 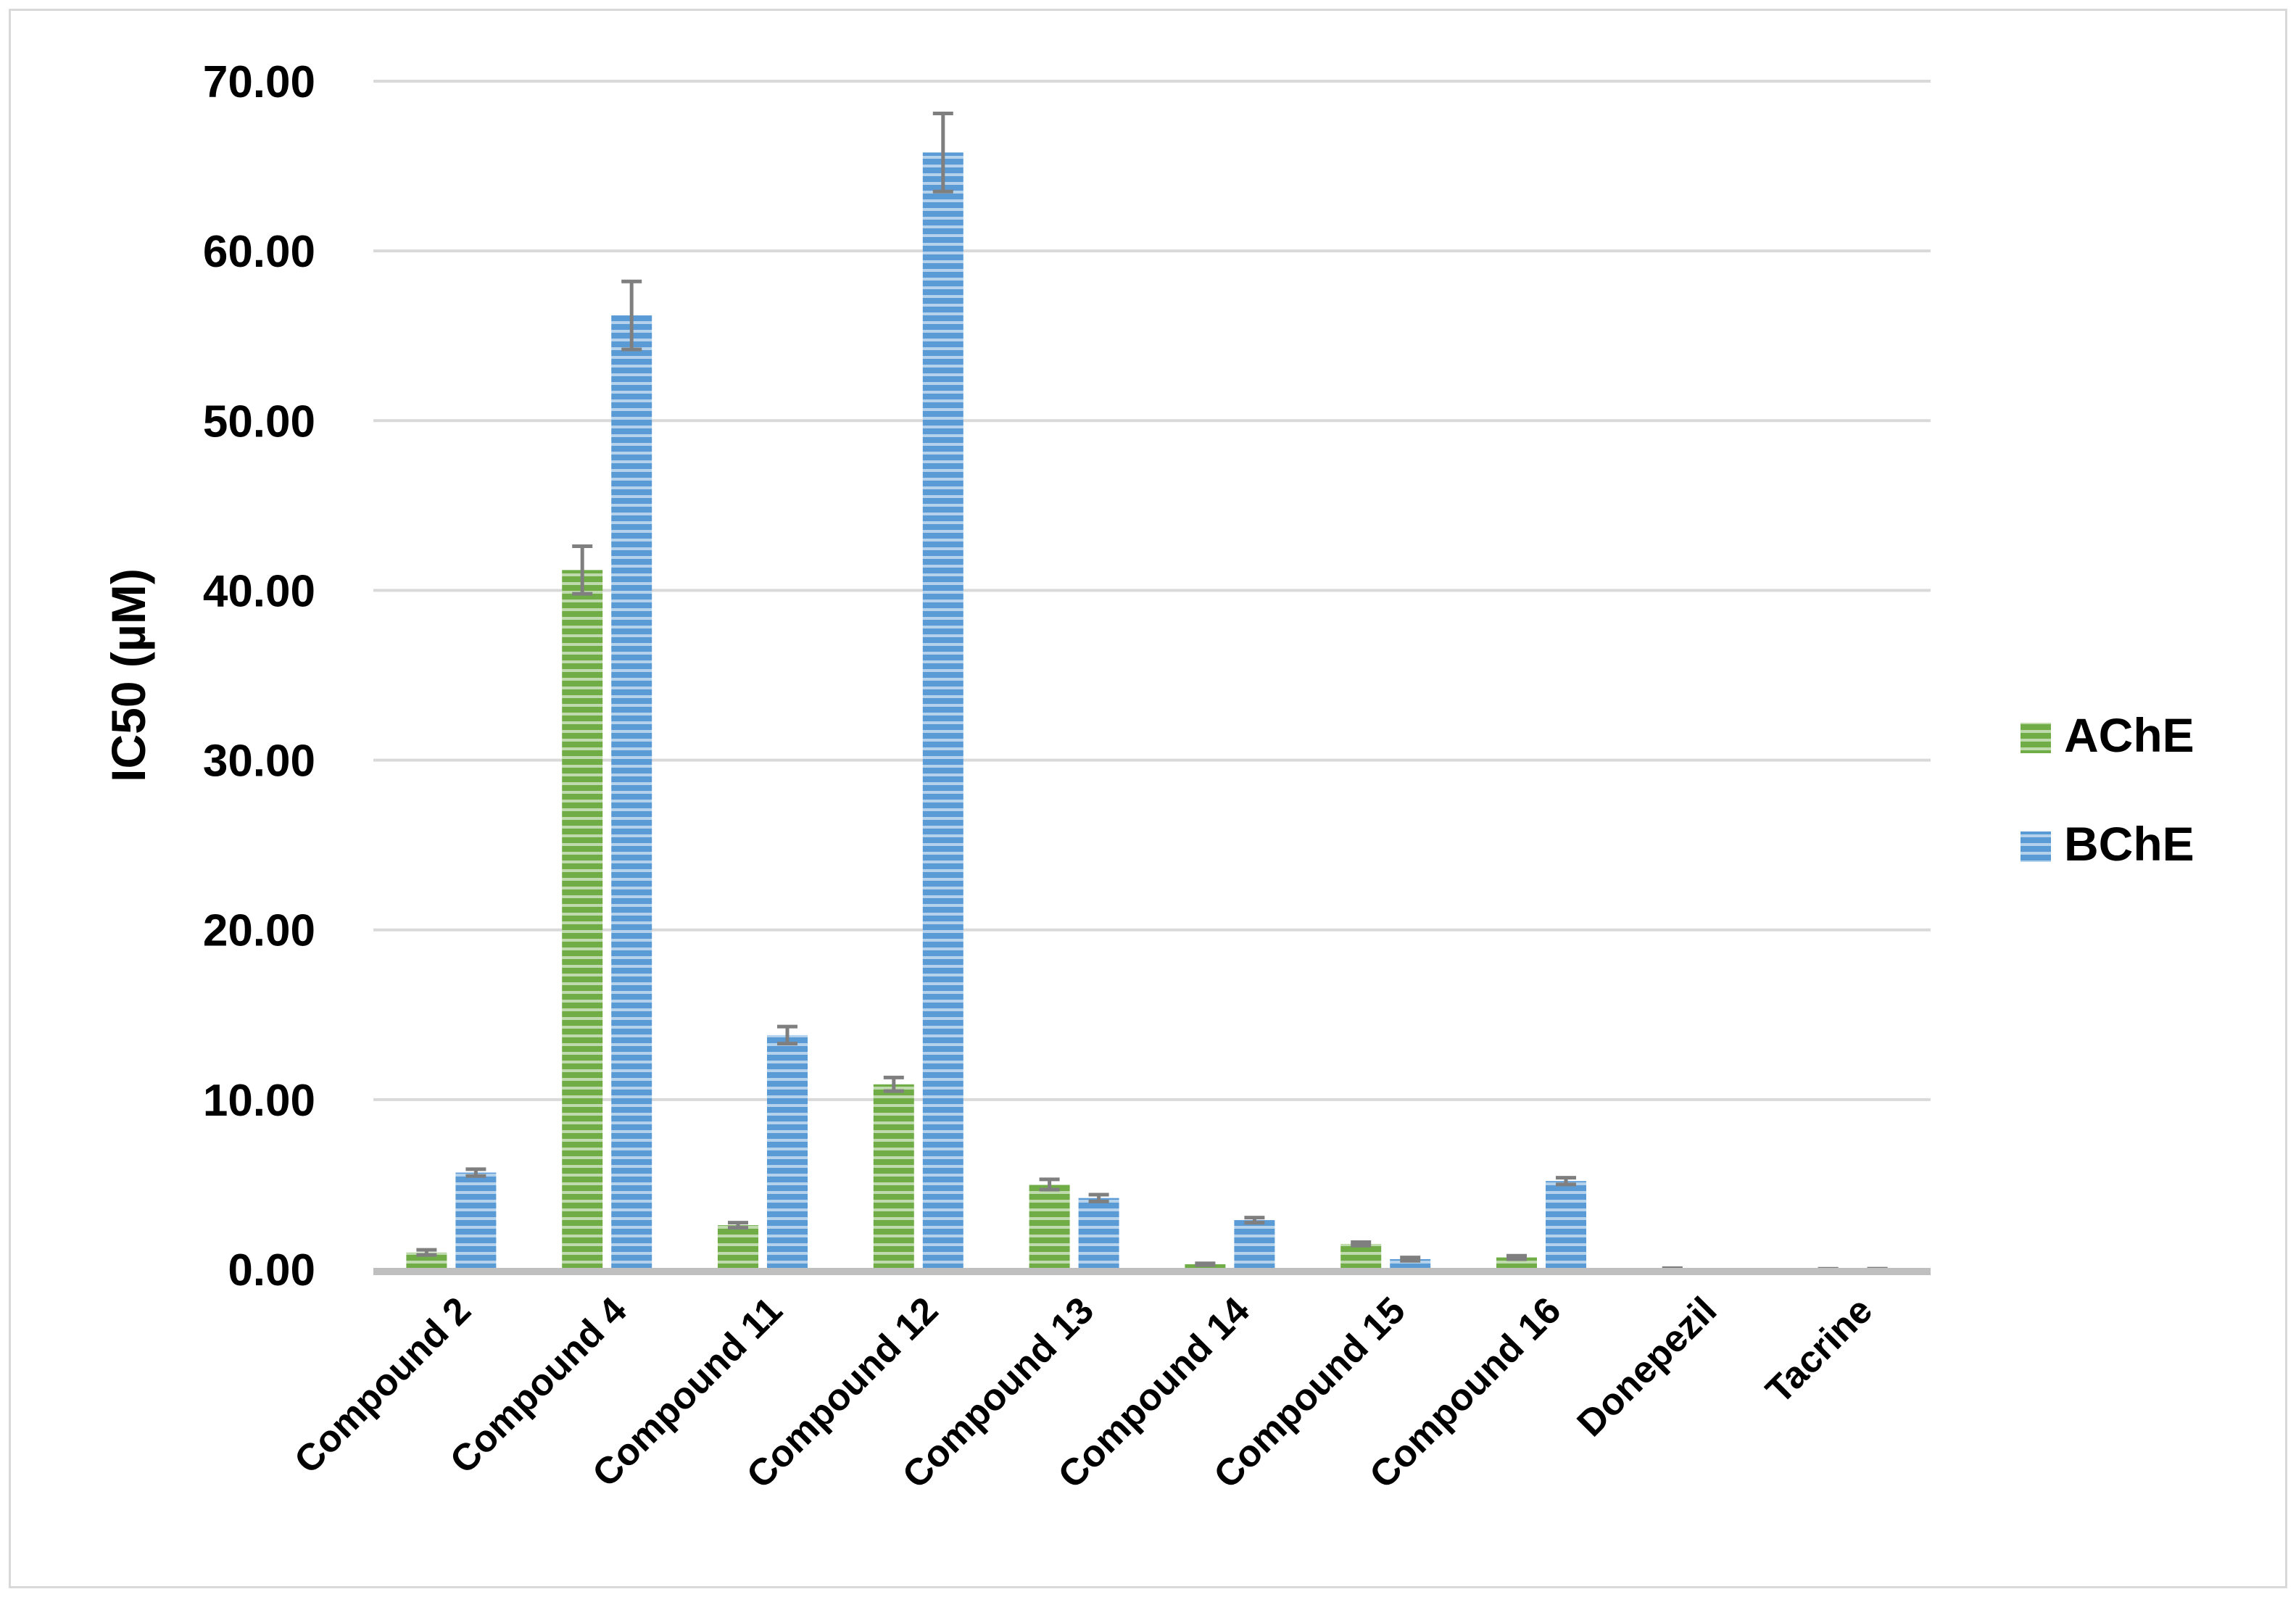 I want to click on y-tick-label: 10.00, so click(x=259, y=1101).